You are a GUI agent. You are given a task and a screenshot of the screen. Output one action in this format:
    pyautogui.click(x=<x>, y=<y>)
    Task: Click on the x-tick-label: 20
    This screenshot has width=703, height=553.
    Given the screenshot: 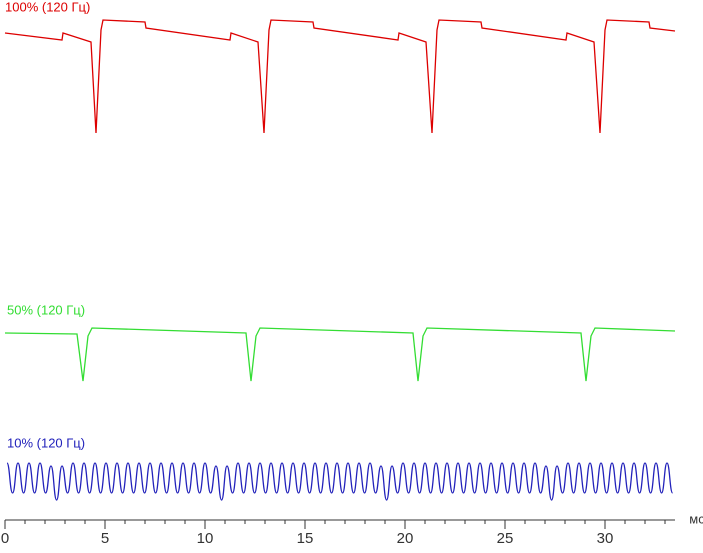 What is the action you would take?
    pyautogui.click(x=405, y=538)
    